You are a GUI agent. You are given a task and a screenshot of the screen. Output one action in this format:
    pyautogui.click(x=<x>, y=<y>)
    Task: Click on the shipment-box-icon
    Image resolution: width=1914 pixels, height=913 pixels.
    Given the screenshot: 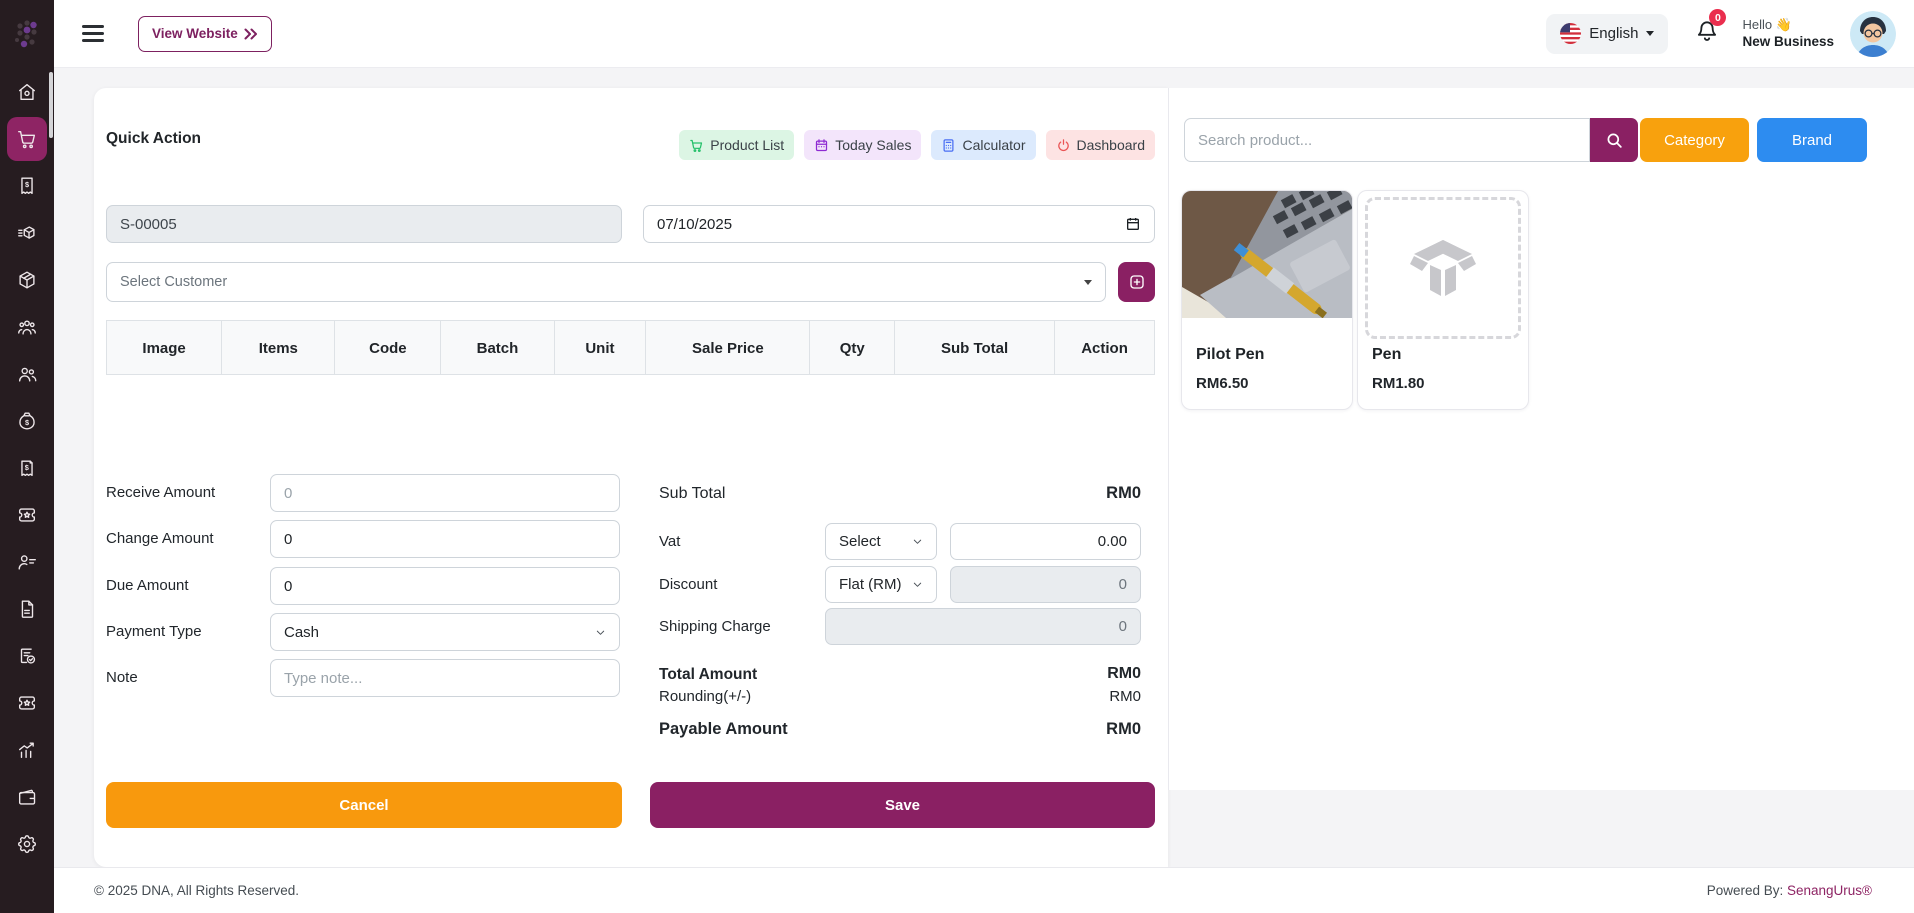 What is the action you would take?
    pyautogui.click(x=26, y=232)
    